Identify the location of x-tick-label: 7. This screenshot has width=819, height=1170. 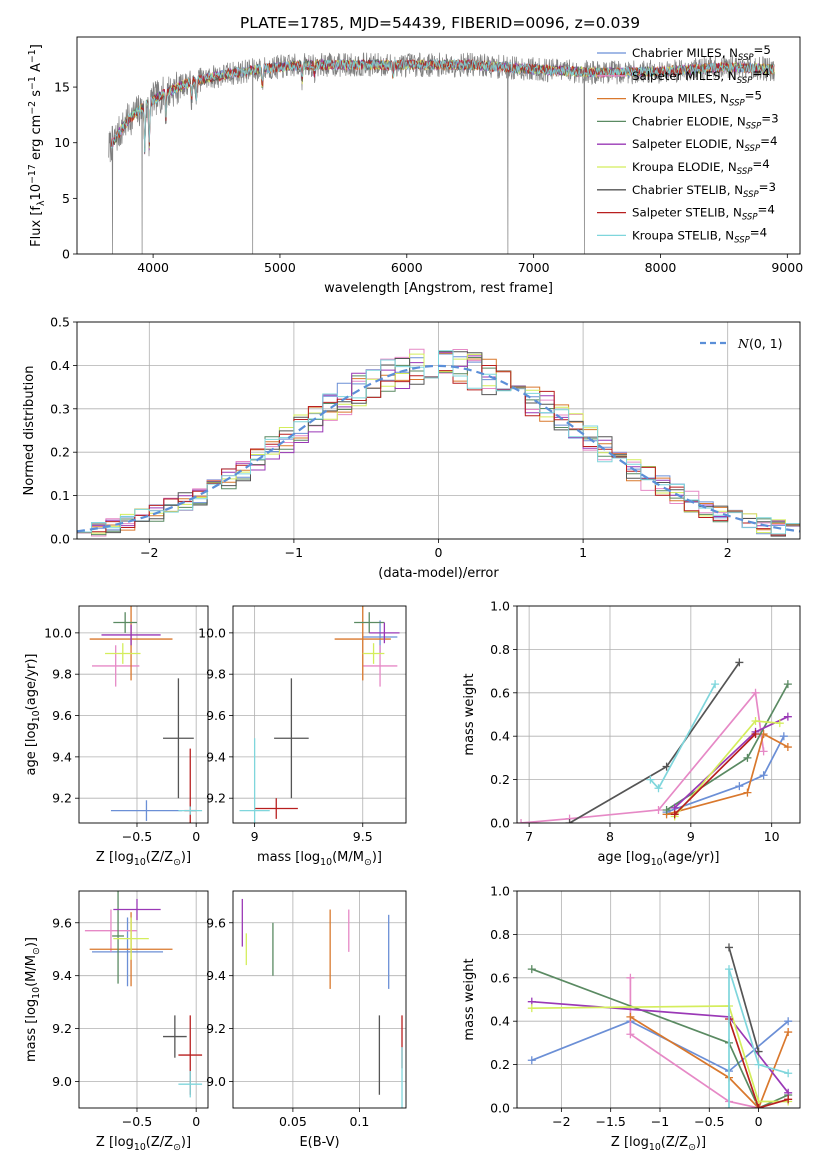
(529, 836).